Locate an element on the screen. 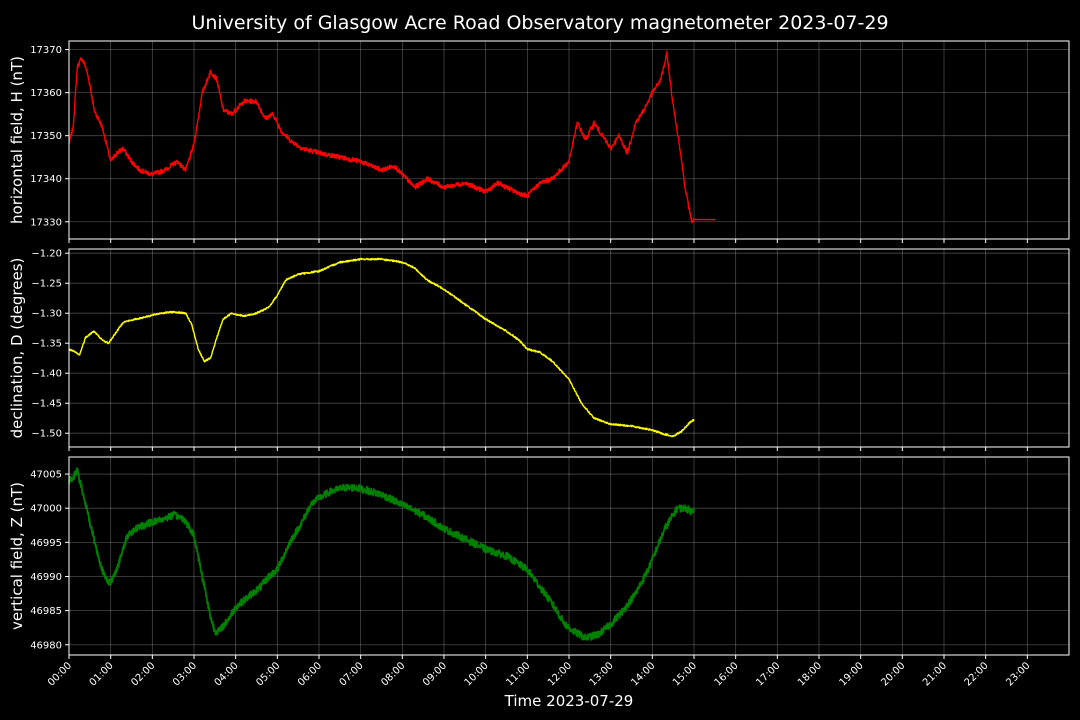 The image size is (1080, 720). x-tick-label: 12:00 is located at coordinates (560, 674).